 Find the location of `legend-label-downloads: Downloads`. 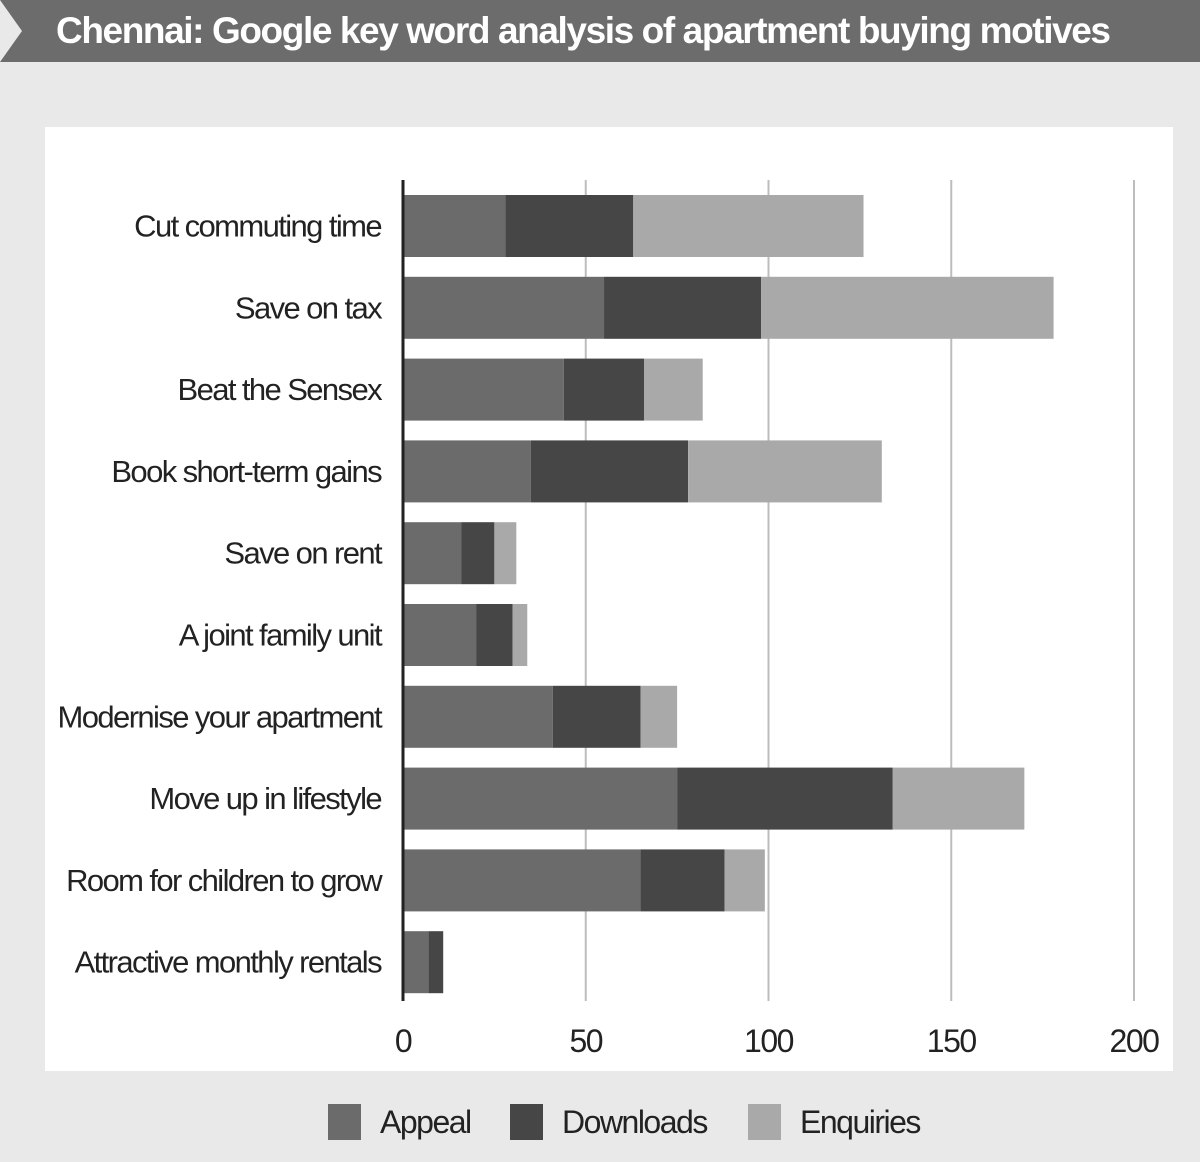

legend-label-downloads: Downloads is located at coordinates (635, 1122).